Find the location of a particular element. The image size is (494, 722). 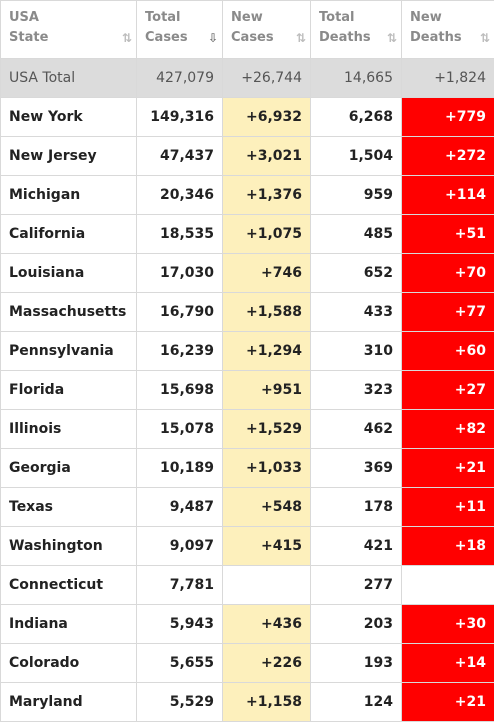

new-deaths-cell: +82 is located at coordinates (448, 429).